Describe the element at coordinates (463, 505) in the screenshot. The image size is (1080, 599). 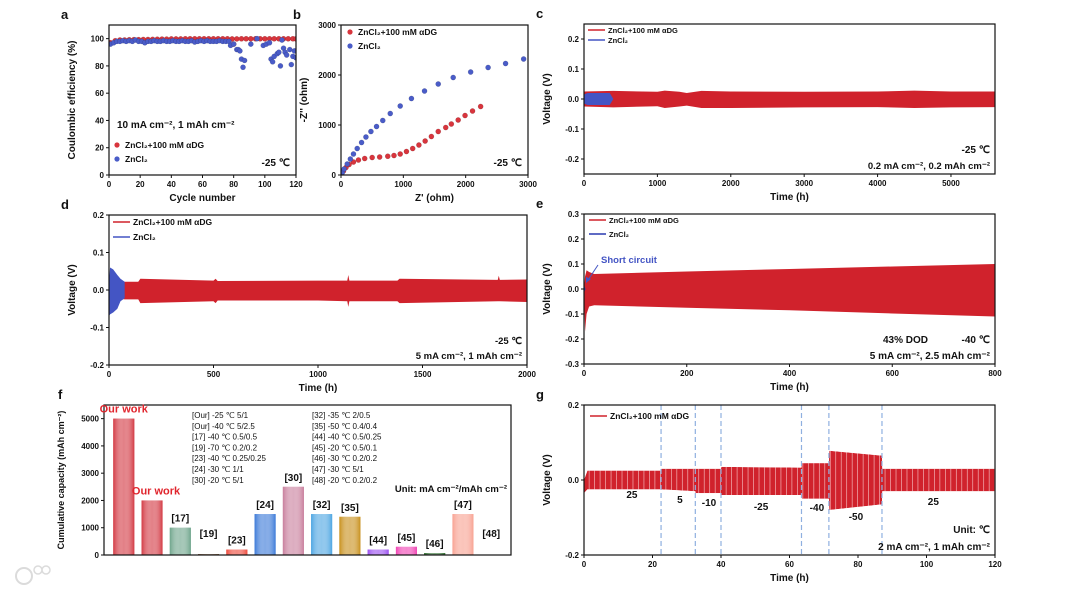
I see `bar-label: [47]` at that location.